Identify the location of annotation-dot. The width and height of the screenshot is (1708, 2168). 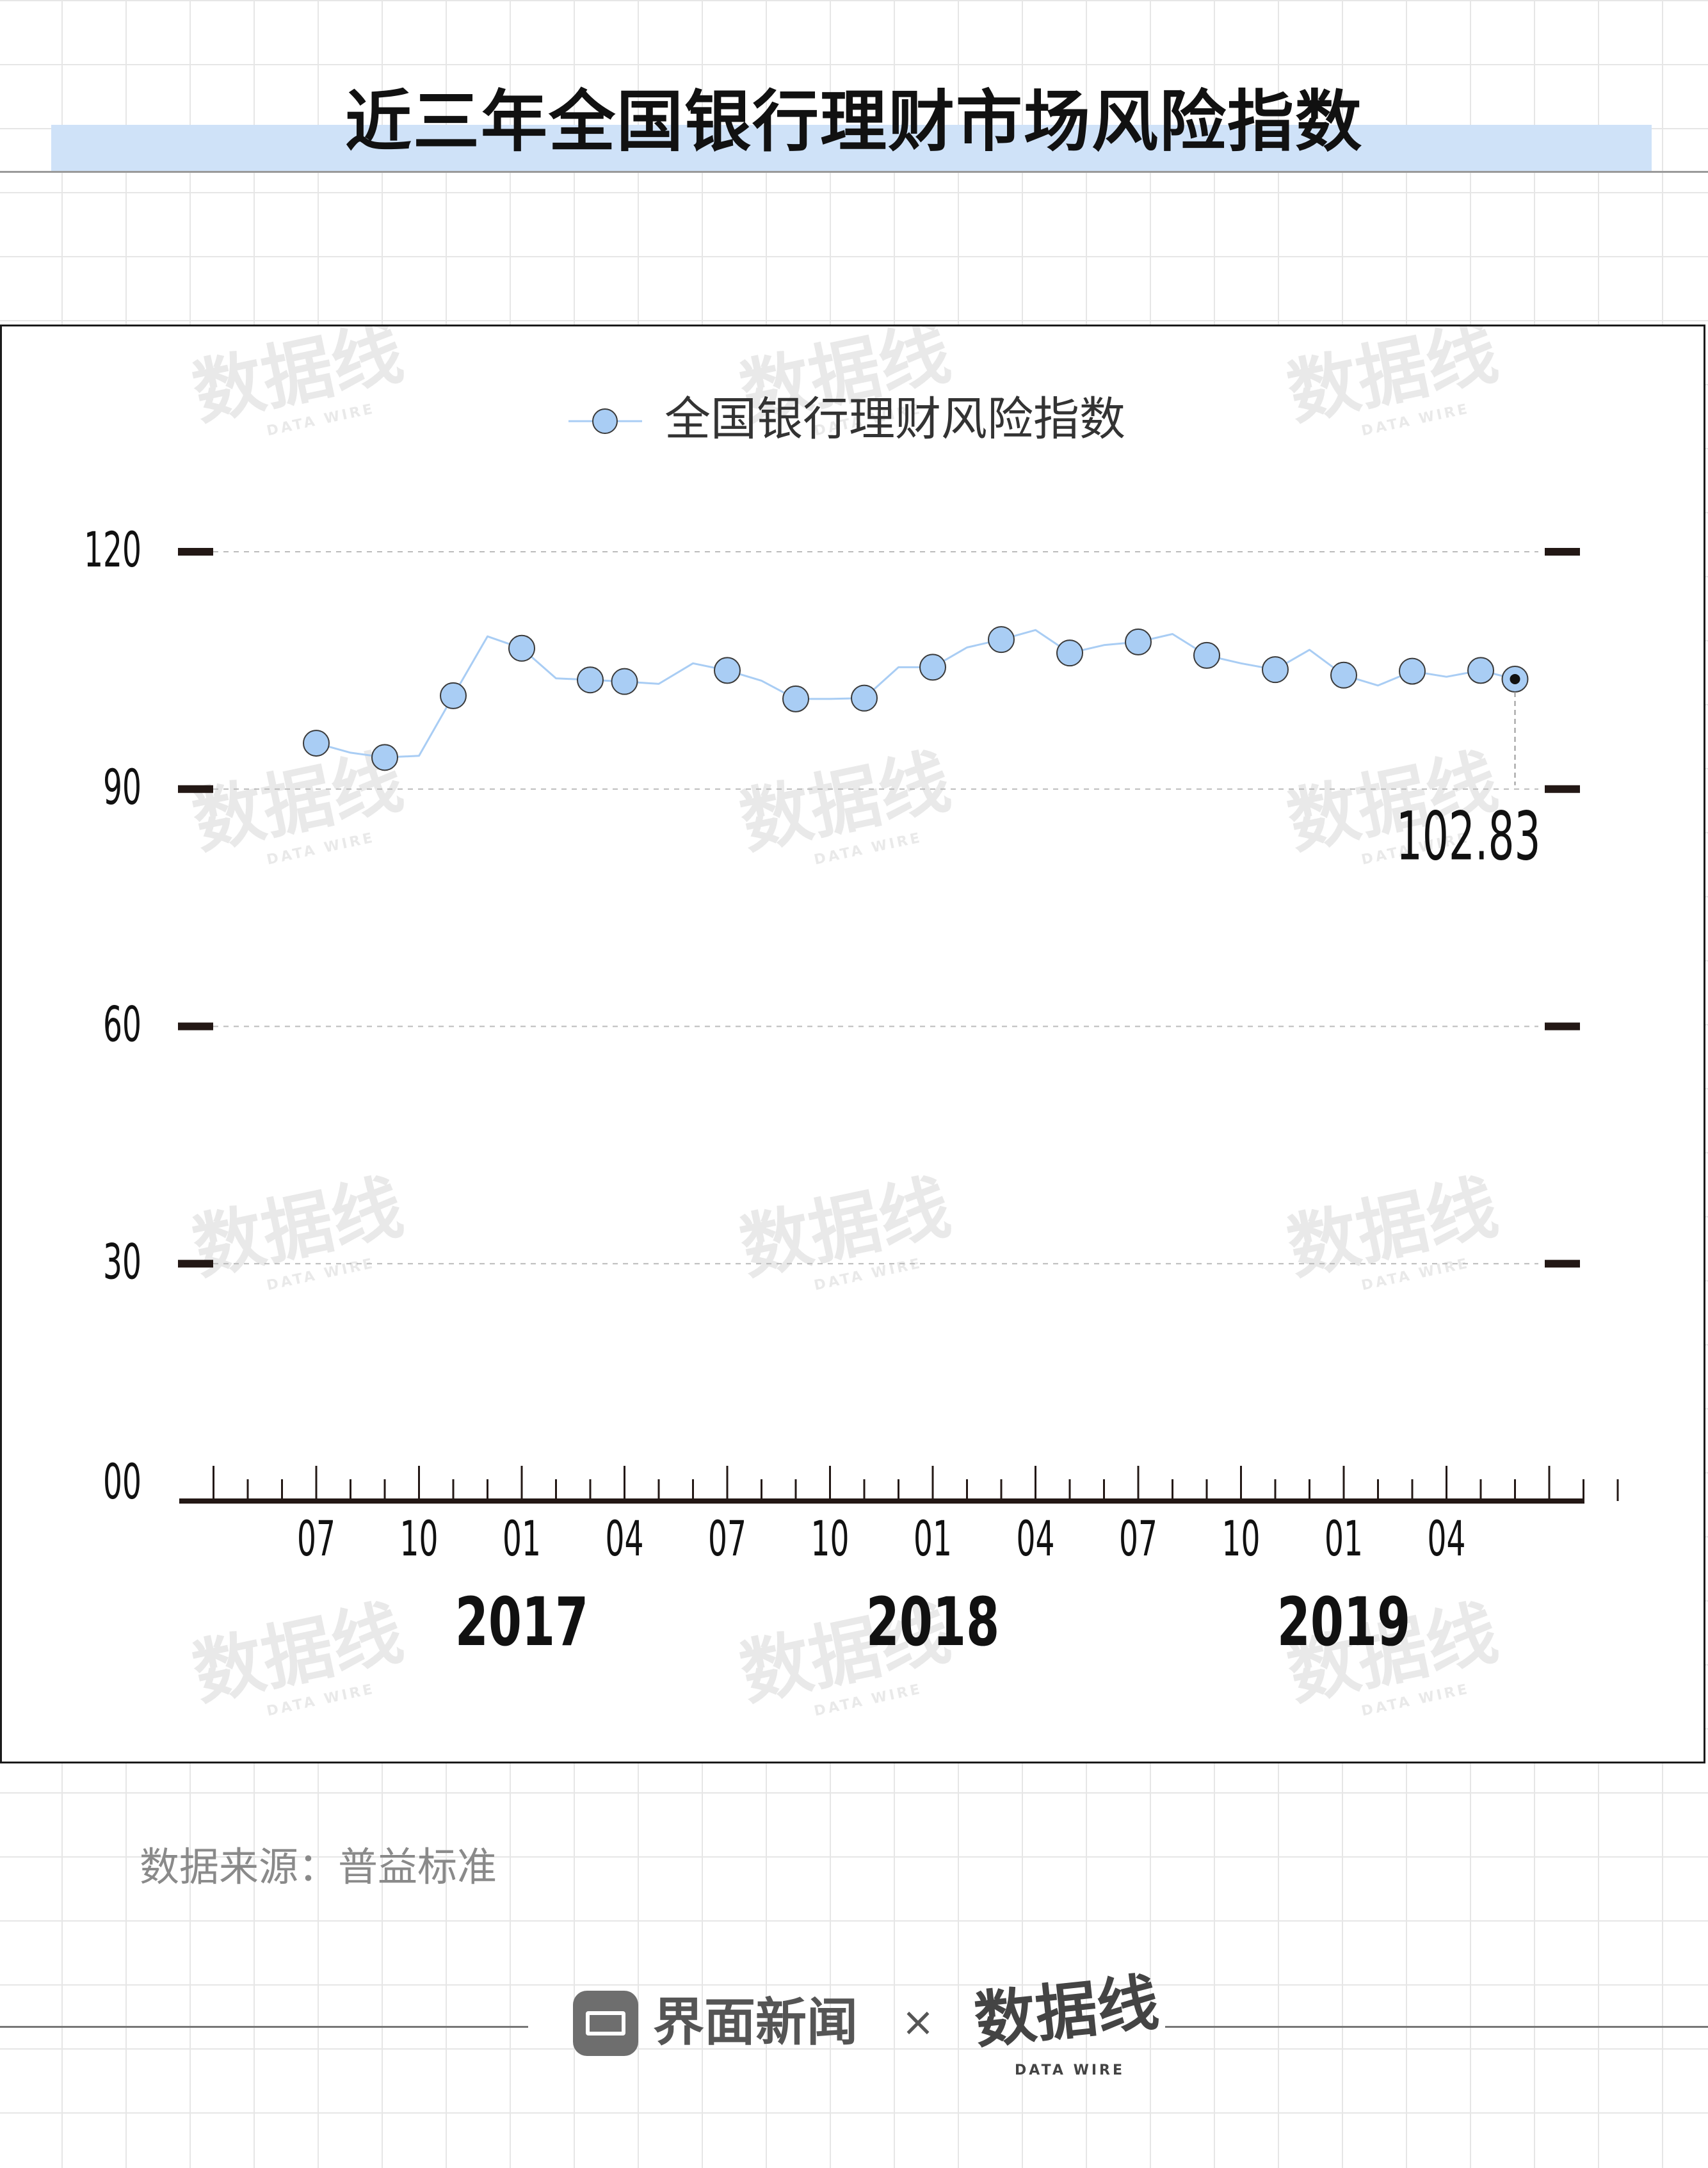
(1515, 678).